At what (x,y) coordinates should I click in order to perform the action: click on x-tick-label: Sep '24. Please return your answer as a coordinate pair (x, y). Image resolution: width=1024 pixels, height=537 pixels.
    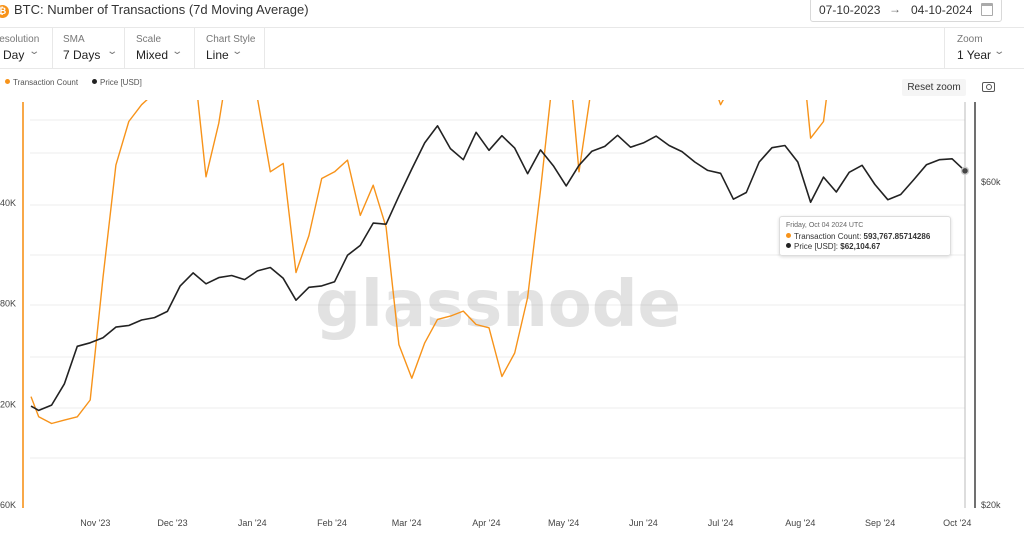
    Looking at the image, I should click on (880, 523).